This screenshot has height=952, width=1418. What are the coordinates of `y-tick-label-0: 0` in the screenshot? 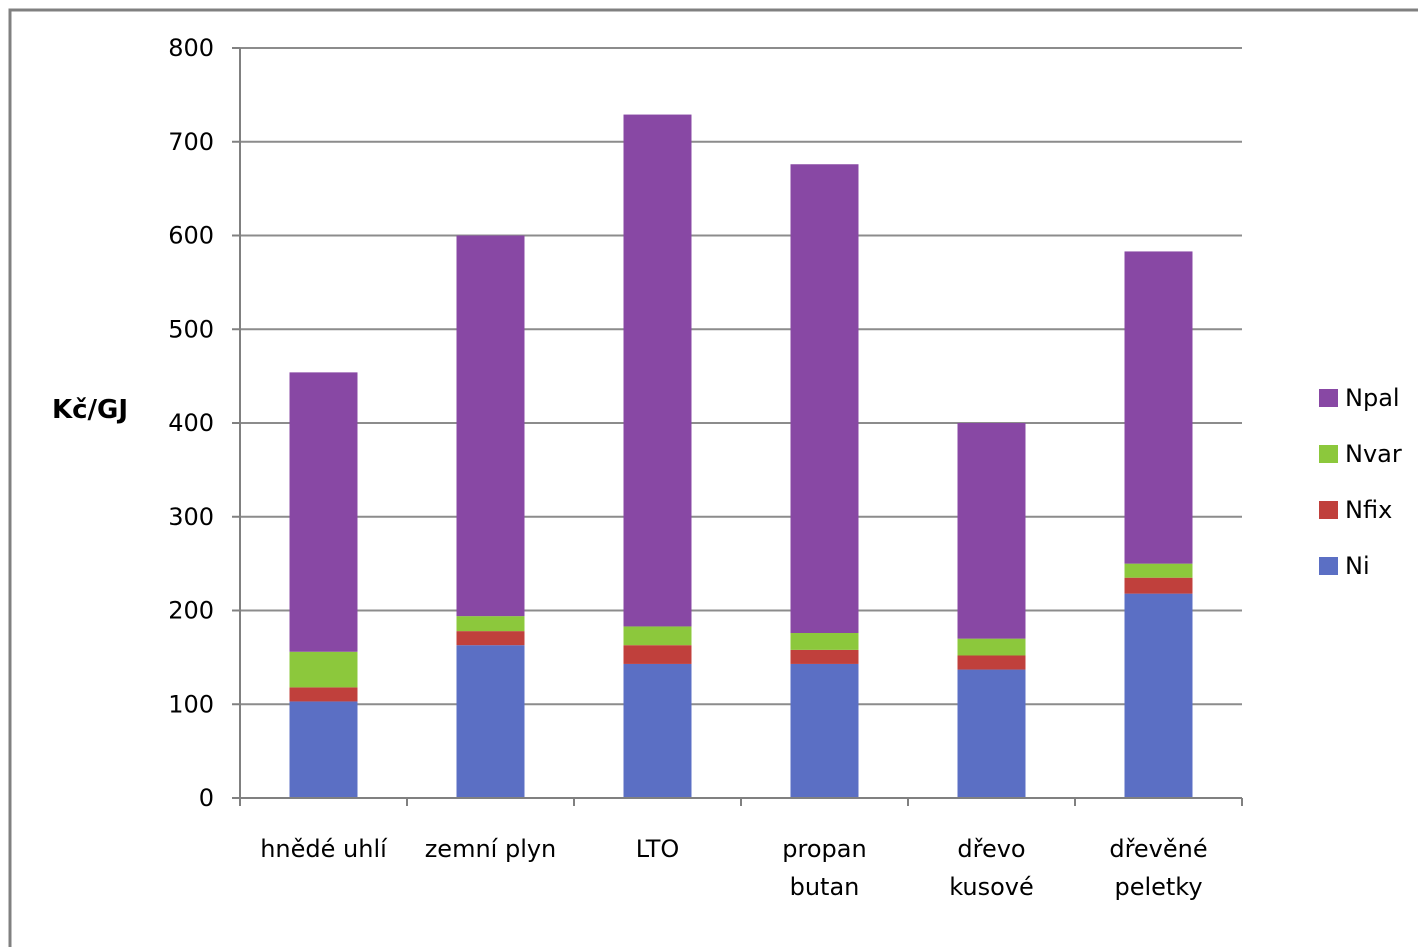 It's located at (206, 798).